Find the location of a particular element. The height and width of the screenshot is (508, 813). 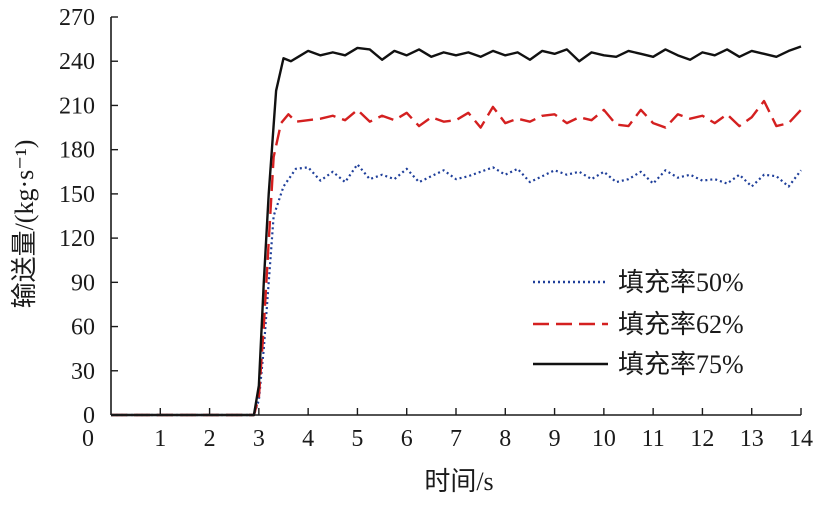

legend-label-1: 填充率50% is located at coordinates (681, 282).